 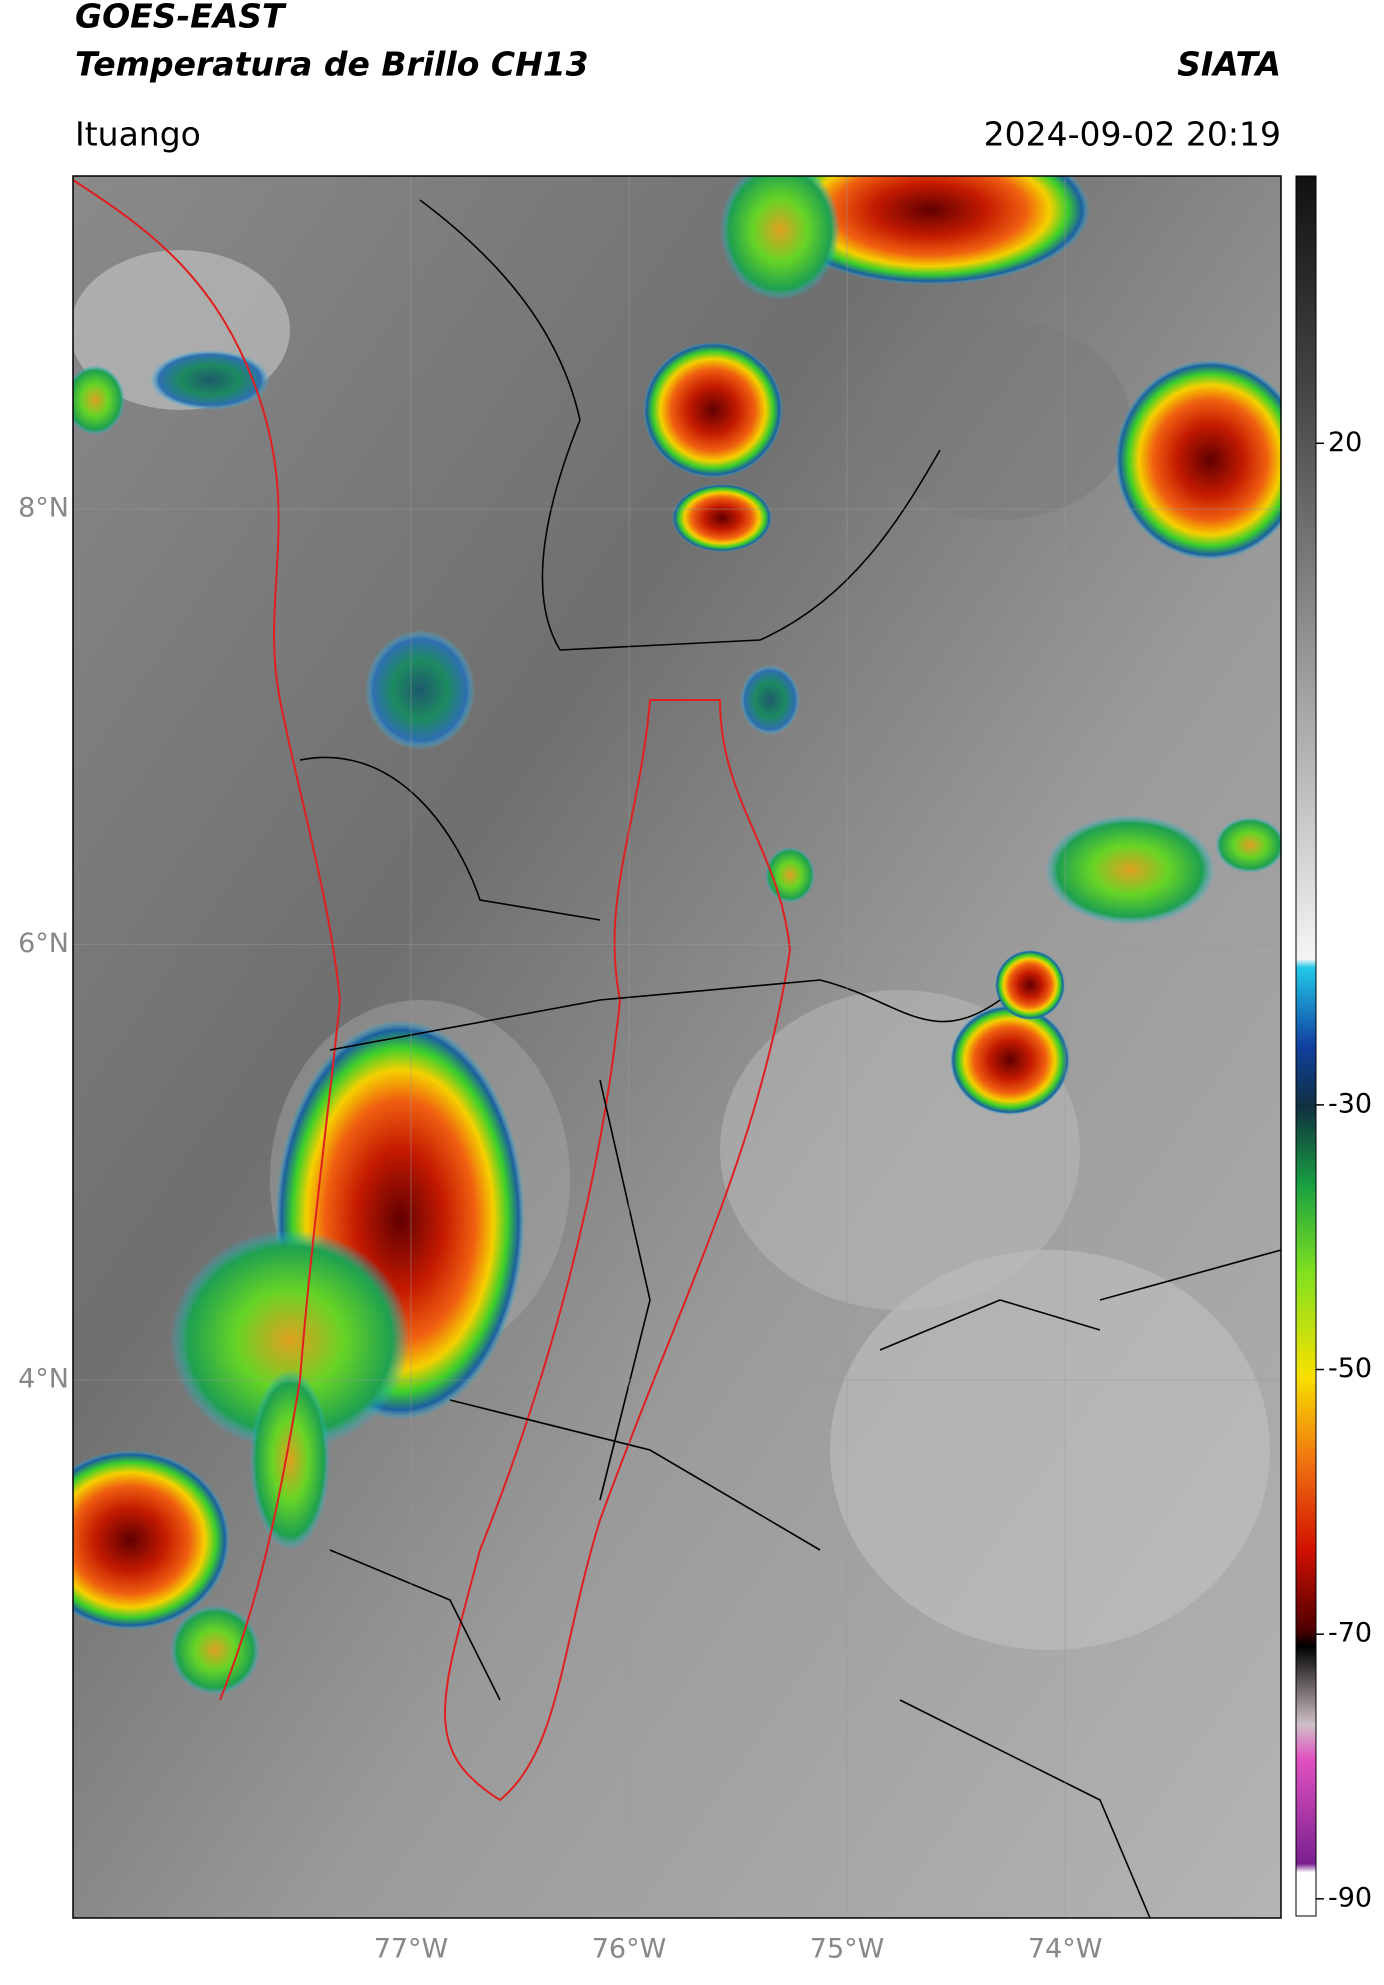 I want to click on x-tick-label: 74°W, so click(x=1065, y=1949).